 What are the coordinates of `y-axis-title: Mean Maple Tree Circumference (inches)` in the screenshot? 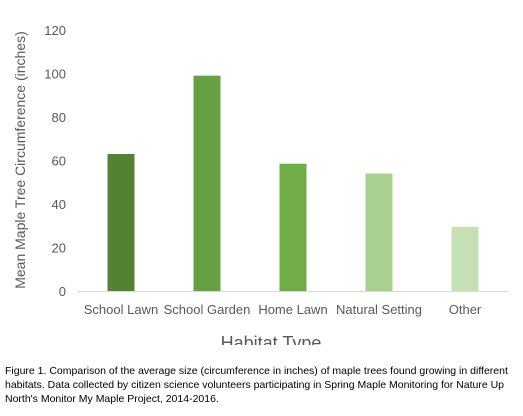 It's located at (20, 160).